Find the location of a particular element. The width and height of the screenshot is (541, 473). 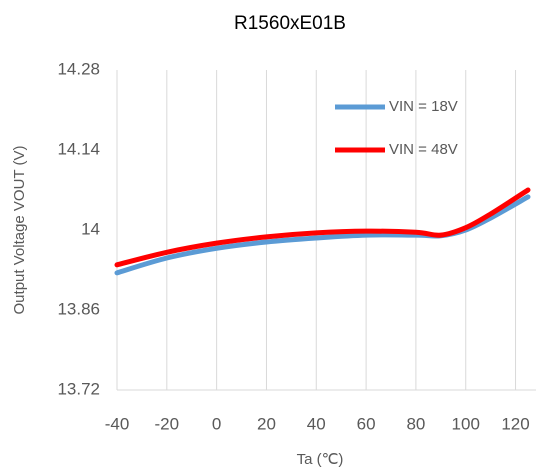

x-tick-label: -20 is located at coordinates (167, 423).